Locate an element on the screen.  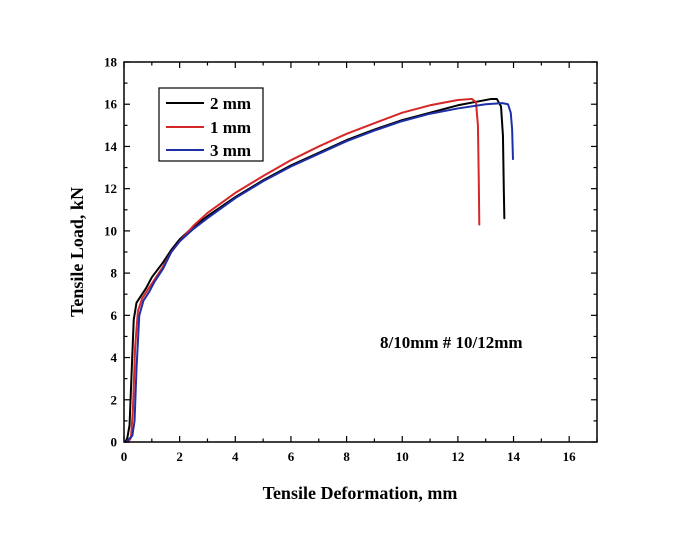
x-tick-label: 14 is located at coordinates (514, 456).